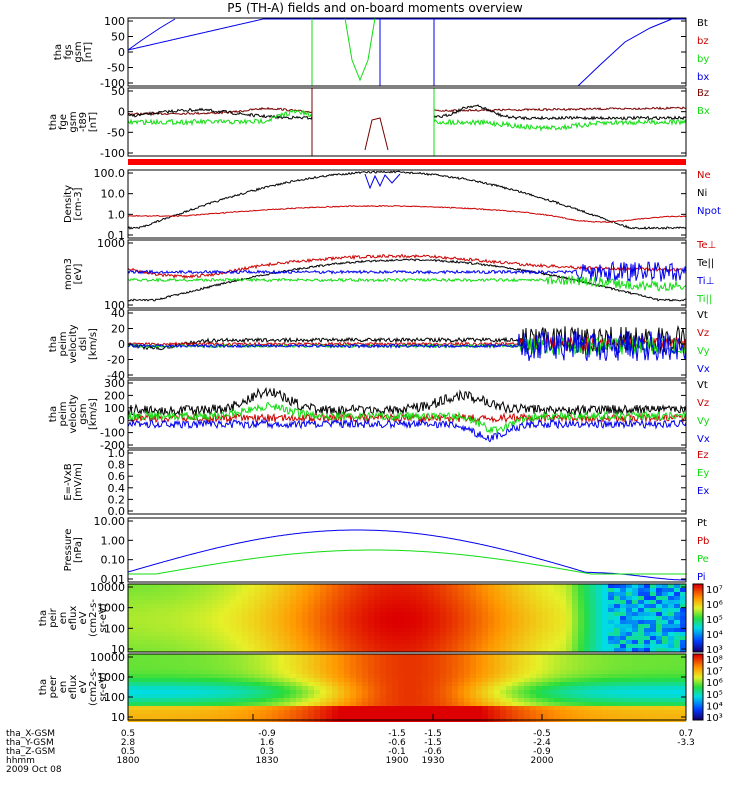  I want to click on xaxis-row-value: -2.4, so click(542, 743).